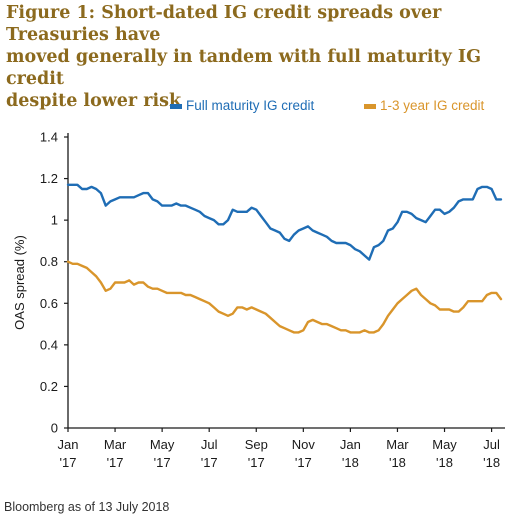 The height and width of the screenshot is (524, 509). Describe the element at coordinates (432, 105) in the screenshot. I see `legend-label-short: 1-3 year IG credit` at that location.